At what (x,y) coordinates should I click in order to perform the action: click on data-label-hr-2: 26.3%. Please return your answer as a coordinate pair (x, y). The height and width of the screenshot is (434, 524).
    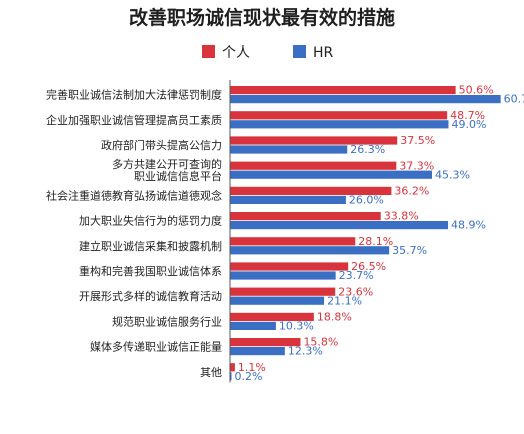
    Looking at the image, I should click on (367, 149).